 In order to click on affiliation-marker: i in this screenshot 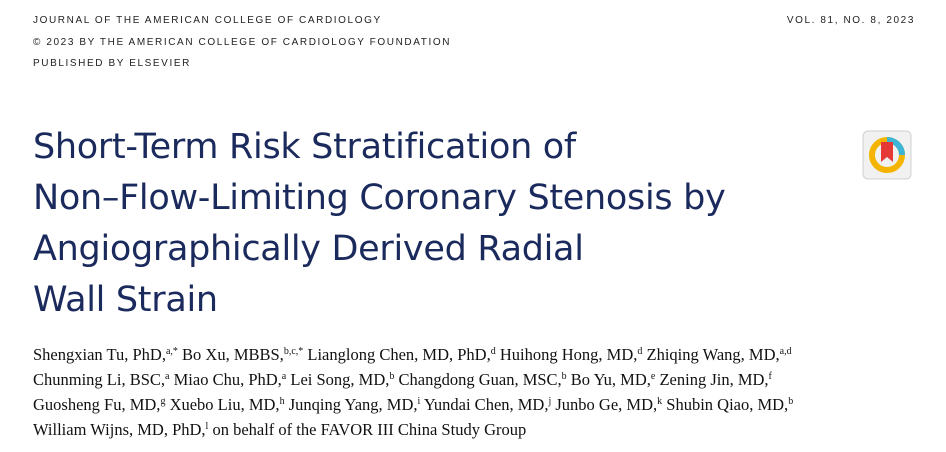, I will do `click(419, 401)`.